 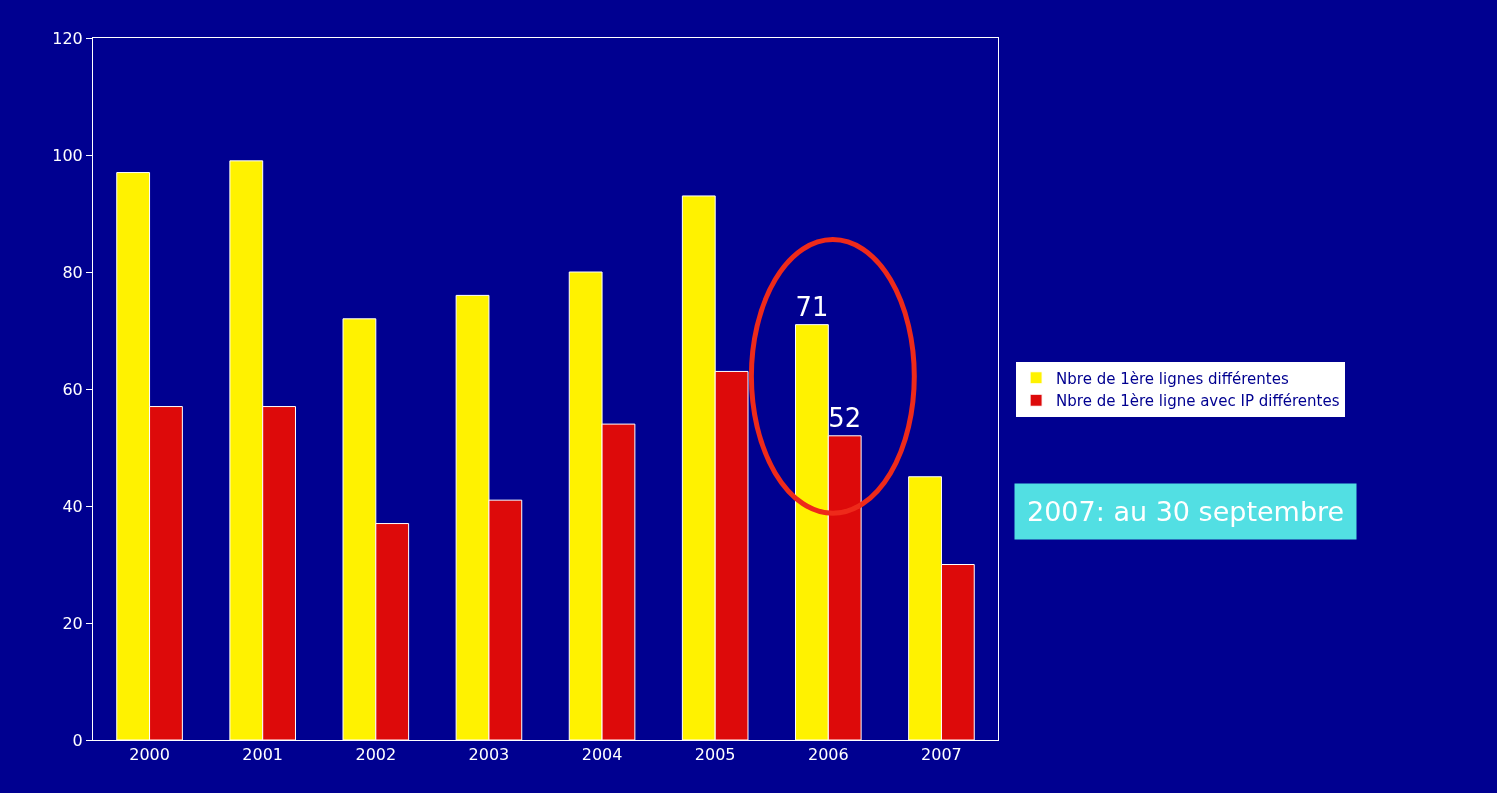 What do you see at coordinates (376, 755) in the screenshot?
I see `x-tick-label: 2002` at bounding box center [376, 755].